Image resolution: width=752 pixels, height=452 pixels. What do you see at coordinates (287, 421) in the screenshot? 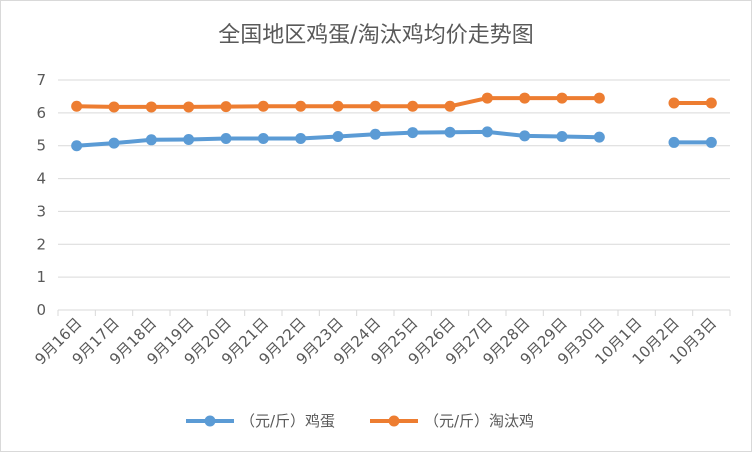
I see `legend-label: （元/斤）鸡蛋` at bounding box center [287, 421].